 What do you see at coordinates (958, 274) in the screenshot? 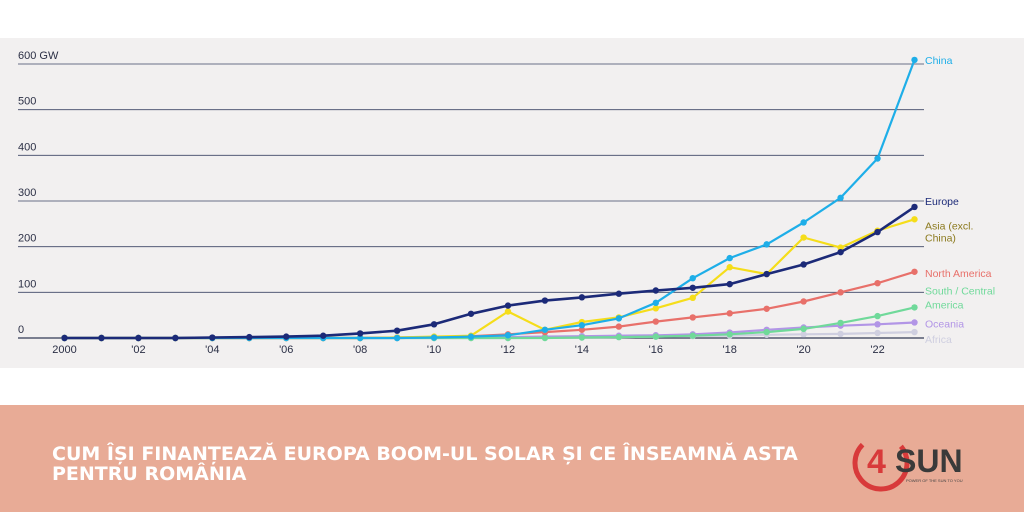
I see `series-label: North America` at bounding box center [958, 274].